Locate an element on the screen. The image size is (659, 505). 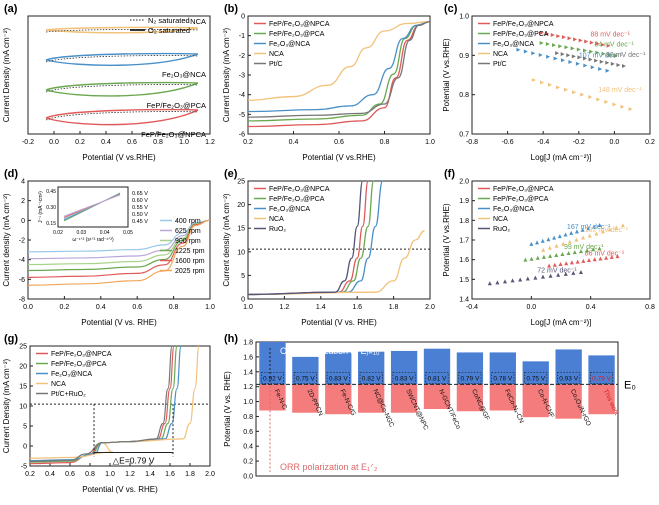
y-tick-label: 0.9 is located at coordinates (464, 56).